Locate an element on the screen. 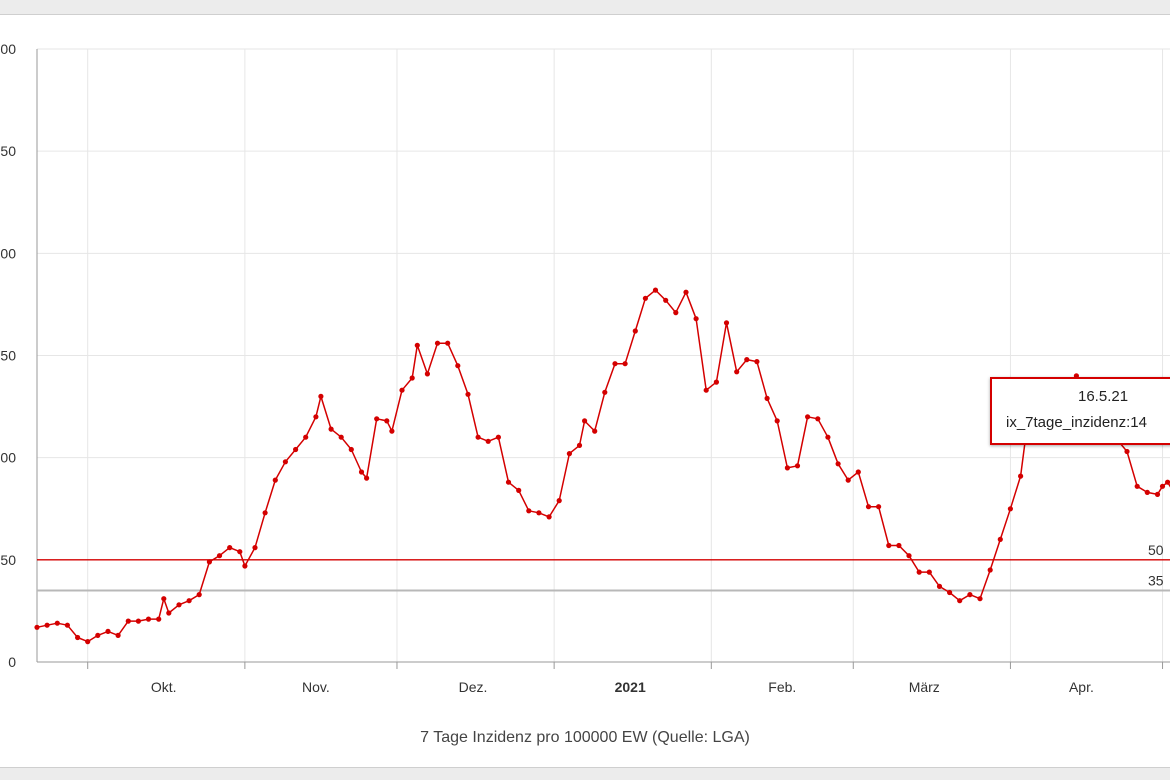 Image resolution: width=1170 pixels, height=780 pixels. tooltip-value: ix_7tage_inzidenz:14 is located at coordinates (1076, 422).